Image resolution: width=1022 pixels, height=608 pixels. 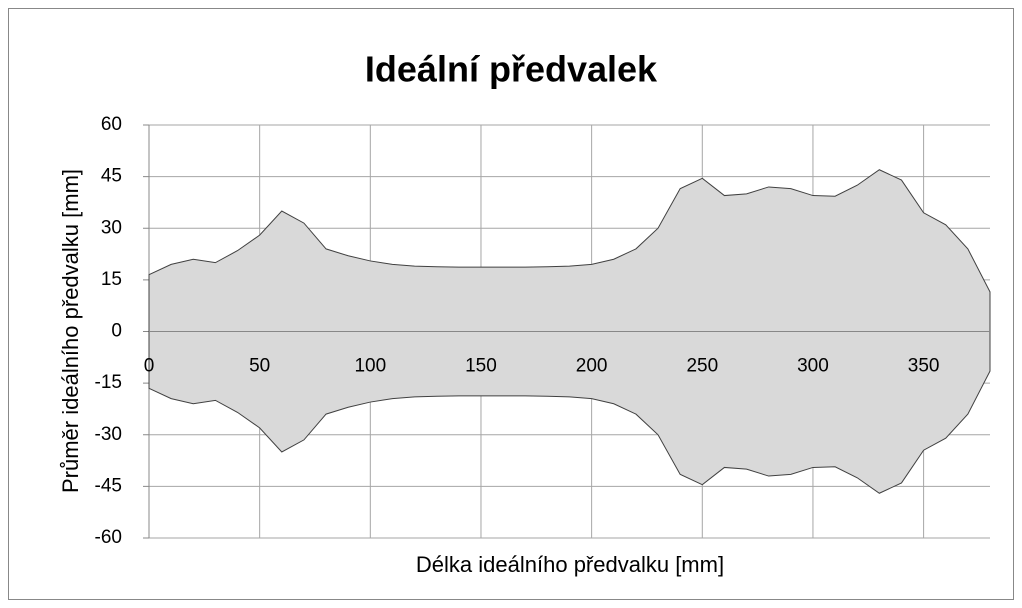 What do you see at coordinates (111, 176) in the screenshot?
I see `y-tick-label: 45` at bounding box center [111, 176].